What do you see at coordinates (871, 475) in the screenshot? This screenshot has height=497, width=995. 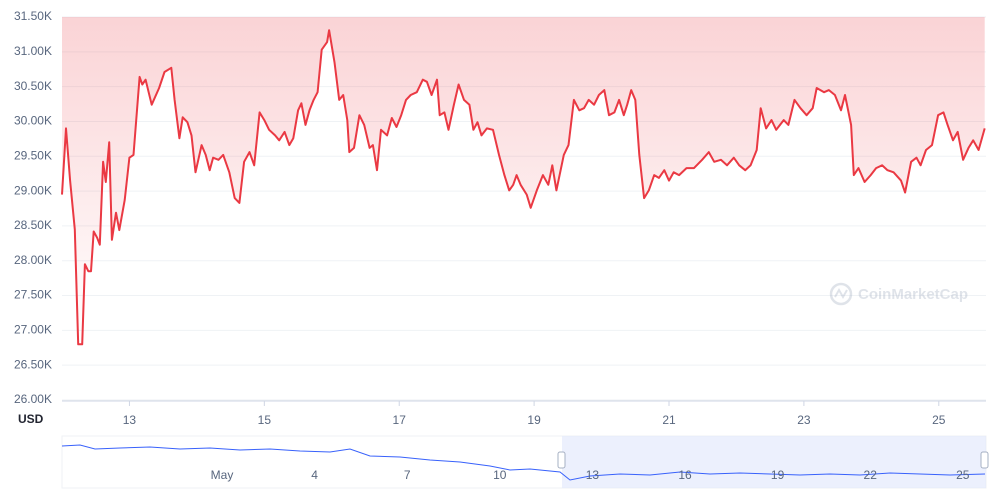 I see `navigator-label: 22` at bounding box center [871, 475].